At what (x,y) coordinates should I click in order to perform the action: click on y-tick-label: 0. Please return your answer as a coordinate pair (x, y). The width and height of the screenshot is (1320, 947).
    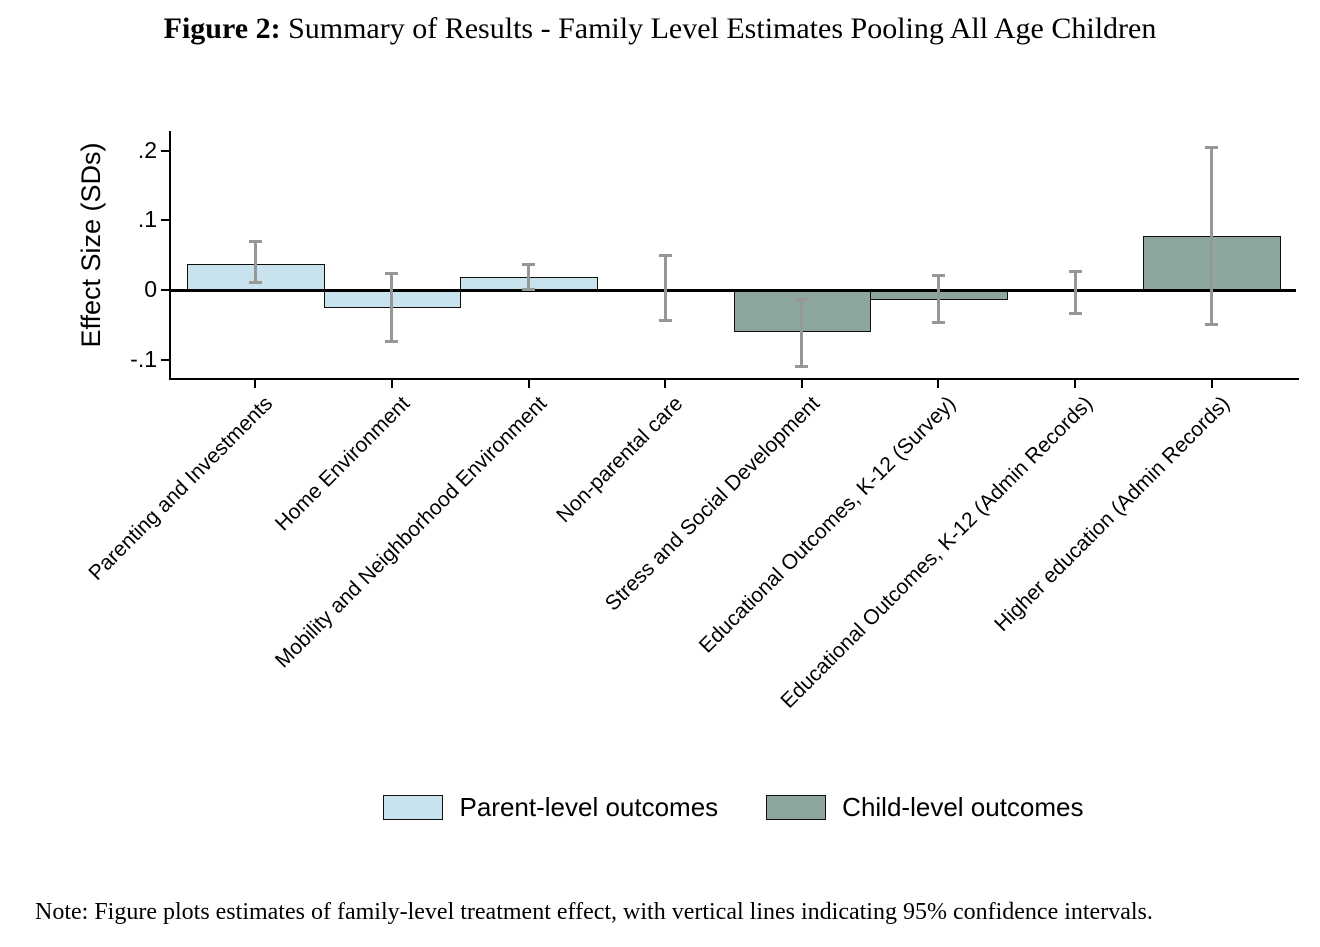
    Looking at the image, I should click on (150, 289).